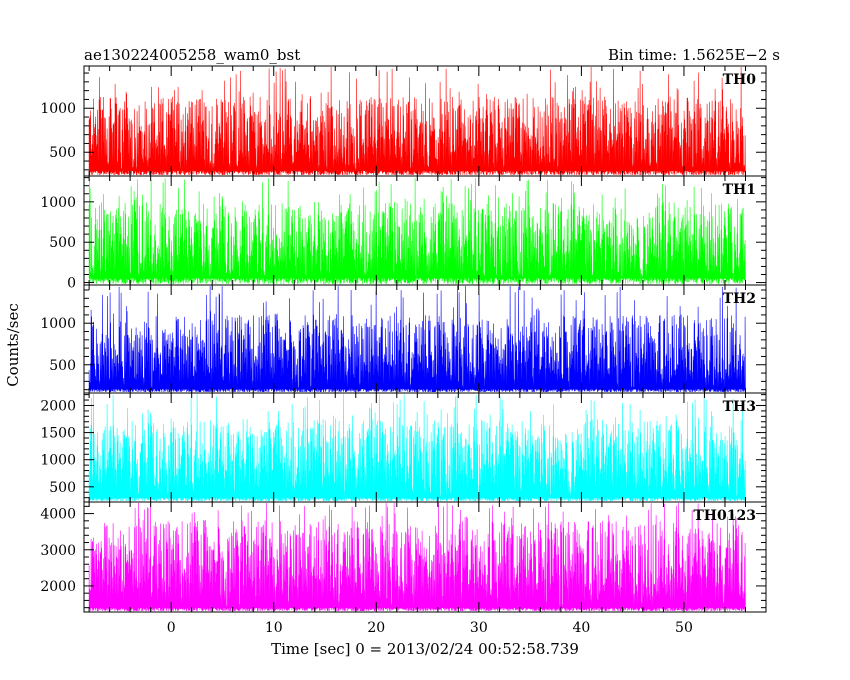  Describe the element at coordinates (13, 345) in the screenshot. I see `y-axis-label: Counts/sec` at that location.